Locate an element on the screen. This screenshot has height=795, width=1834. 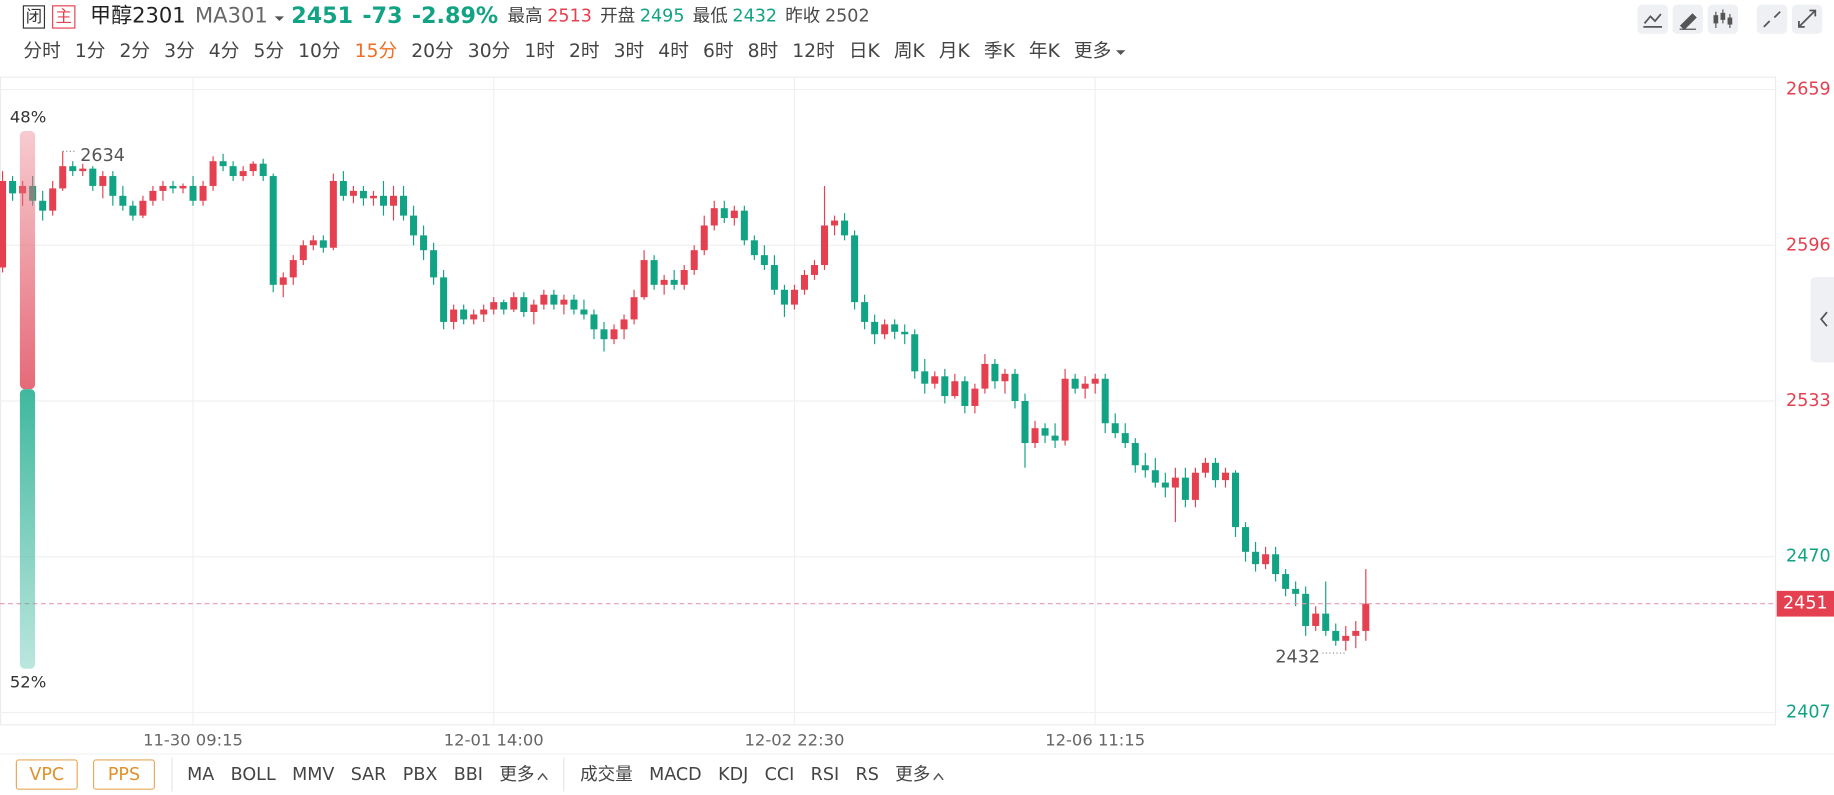
stat-label: 开盘 is located at coordinates (617, 16).